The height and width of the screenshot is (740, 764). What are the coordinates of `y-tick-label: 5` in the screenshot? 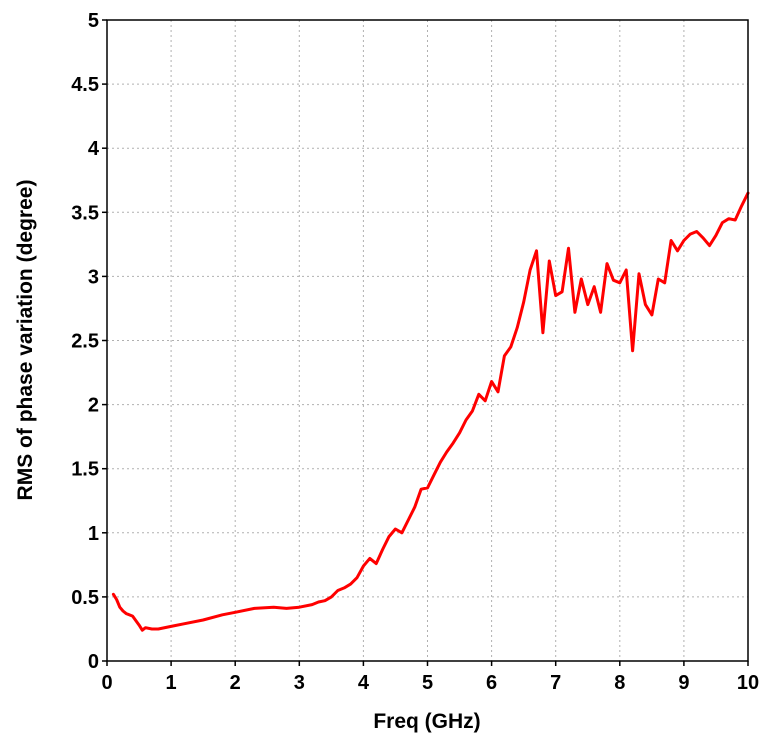 It's located at (93, 21).